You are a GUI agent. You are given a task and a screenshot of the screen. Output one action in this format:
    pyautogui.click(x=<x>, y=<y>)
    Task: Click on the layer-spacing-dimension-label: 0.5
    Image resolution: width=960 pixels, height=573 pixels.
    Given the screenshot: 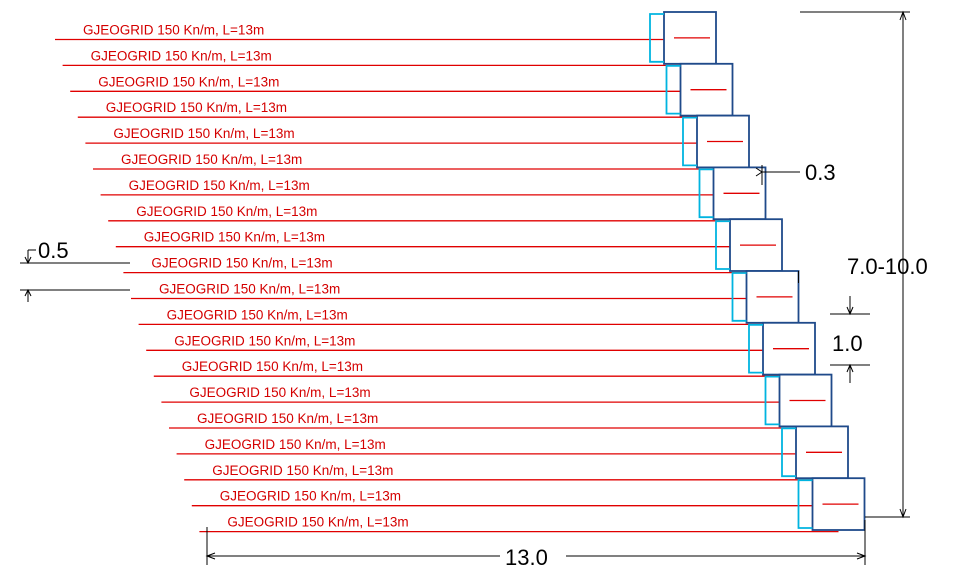 What is the action you would take?
    pyautogui.click(x=53, y=250)
    